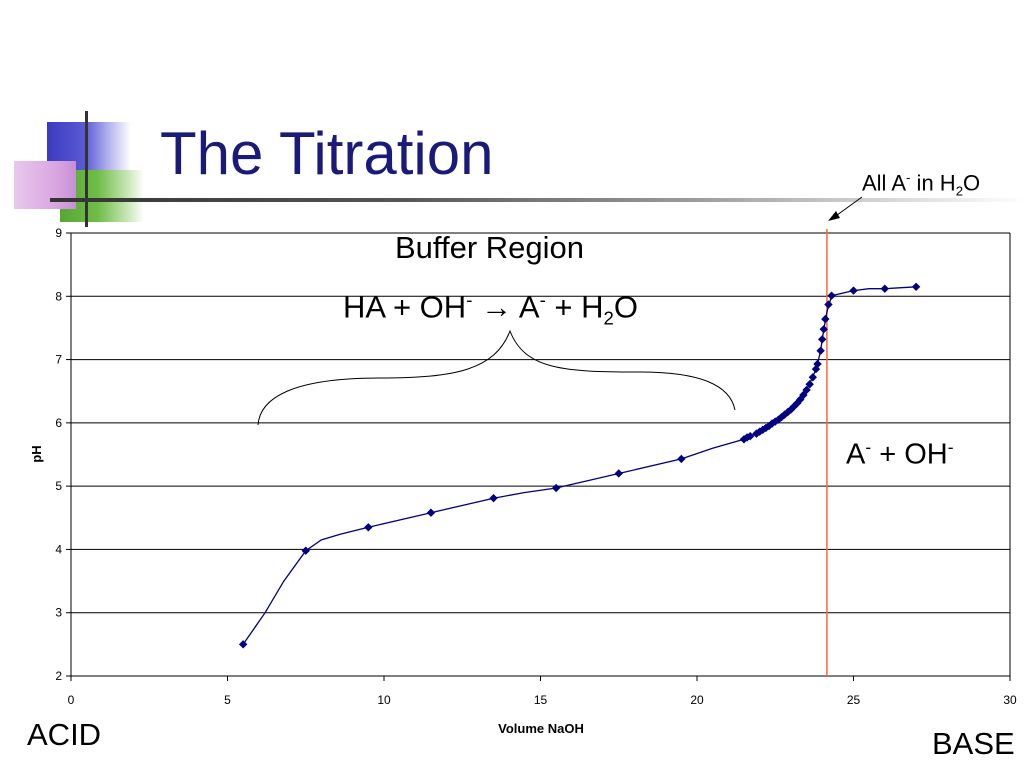 This screenshot has height=768, width=1024. I want to click on y-tick-label: 7, so click(58, 360).